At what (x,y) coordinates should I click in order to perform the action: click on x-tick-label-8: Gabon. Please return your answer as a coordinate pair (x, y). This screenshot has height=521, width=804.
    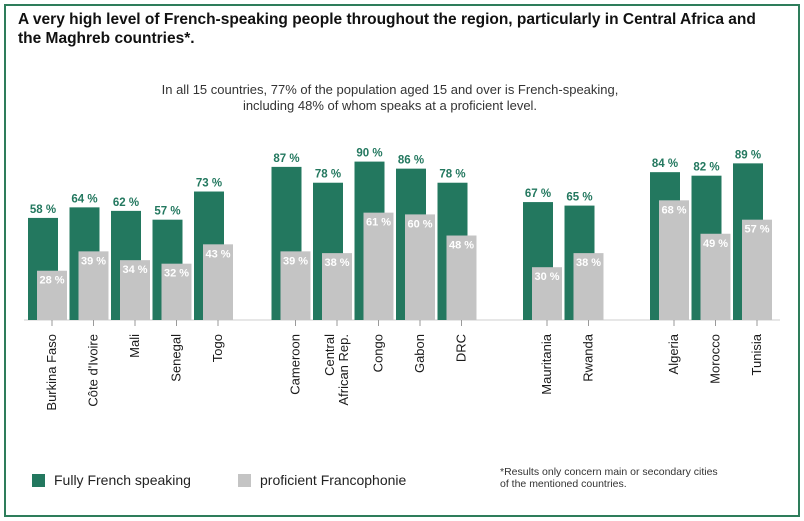
    Looking at the image, I should click on (419, 353).